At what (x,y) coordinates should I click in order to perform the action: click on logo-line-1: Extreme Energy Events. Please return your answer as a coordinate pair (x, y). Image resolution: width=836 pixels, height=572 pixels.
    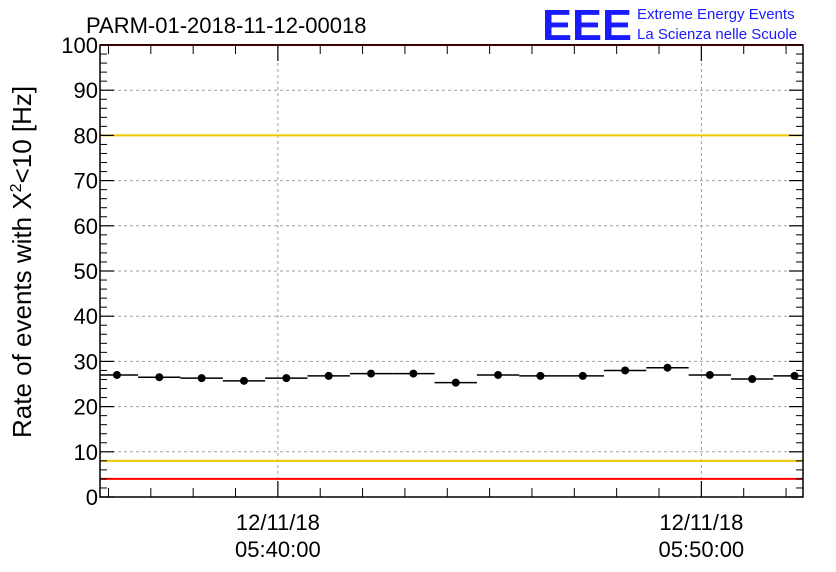
    Looking at the image, I should click on (716, 14).